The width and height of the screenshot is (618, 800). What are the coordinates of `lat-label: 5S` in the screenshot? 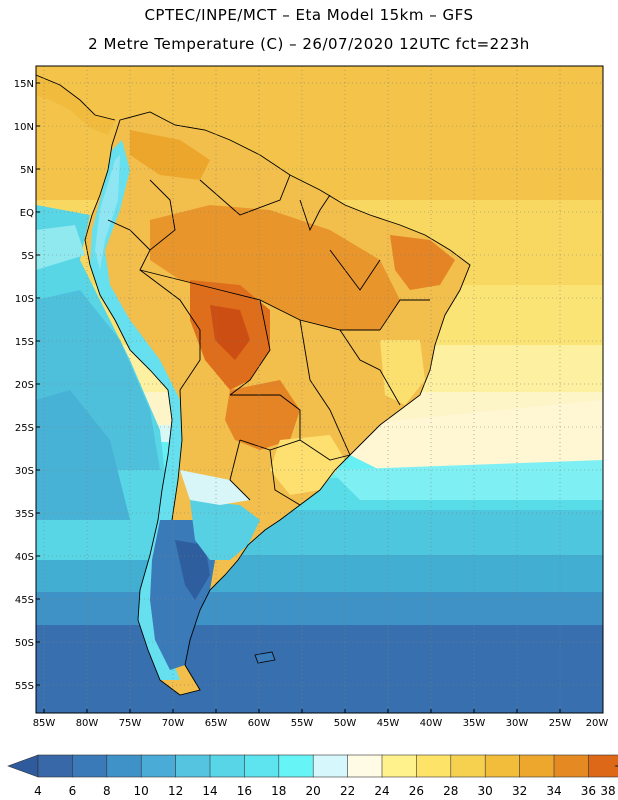 It's located at (27, 256).